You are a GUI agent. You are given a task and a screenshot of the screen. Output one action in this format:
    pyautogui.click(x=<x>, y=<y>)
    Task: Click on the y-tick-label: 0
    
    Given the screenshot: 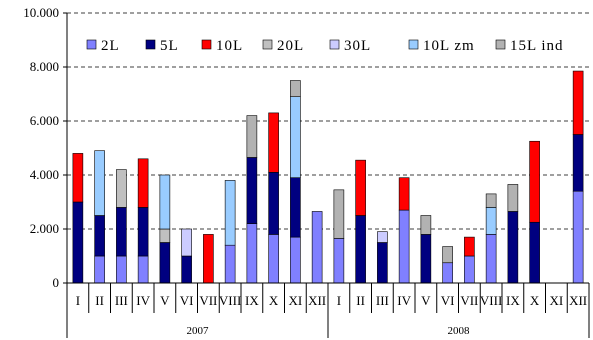 What is the action you would take?
    pyautogui.click(x=56, y=282)
    